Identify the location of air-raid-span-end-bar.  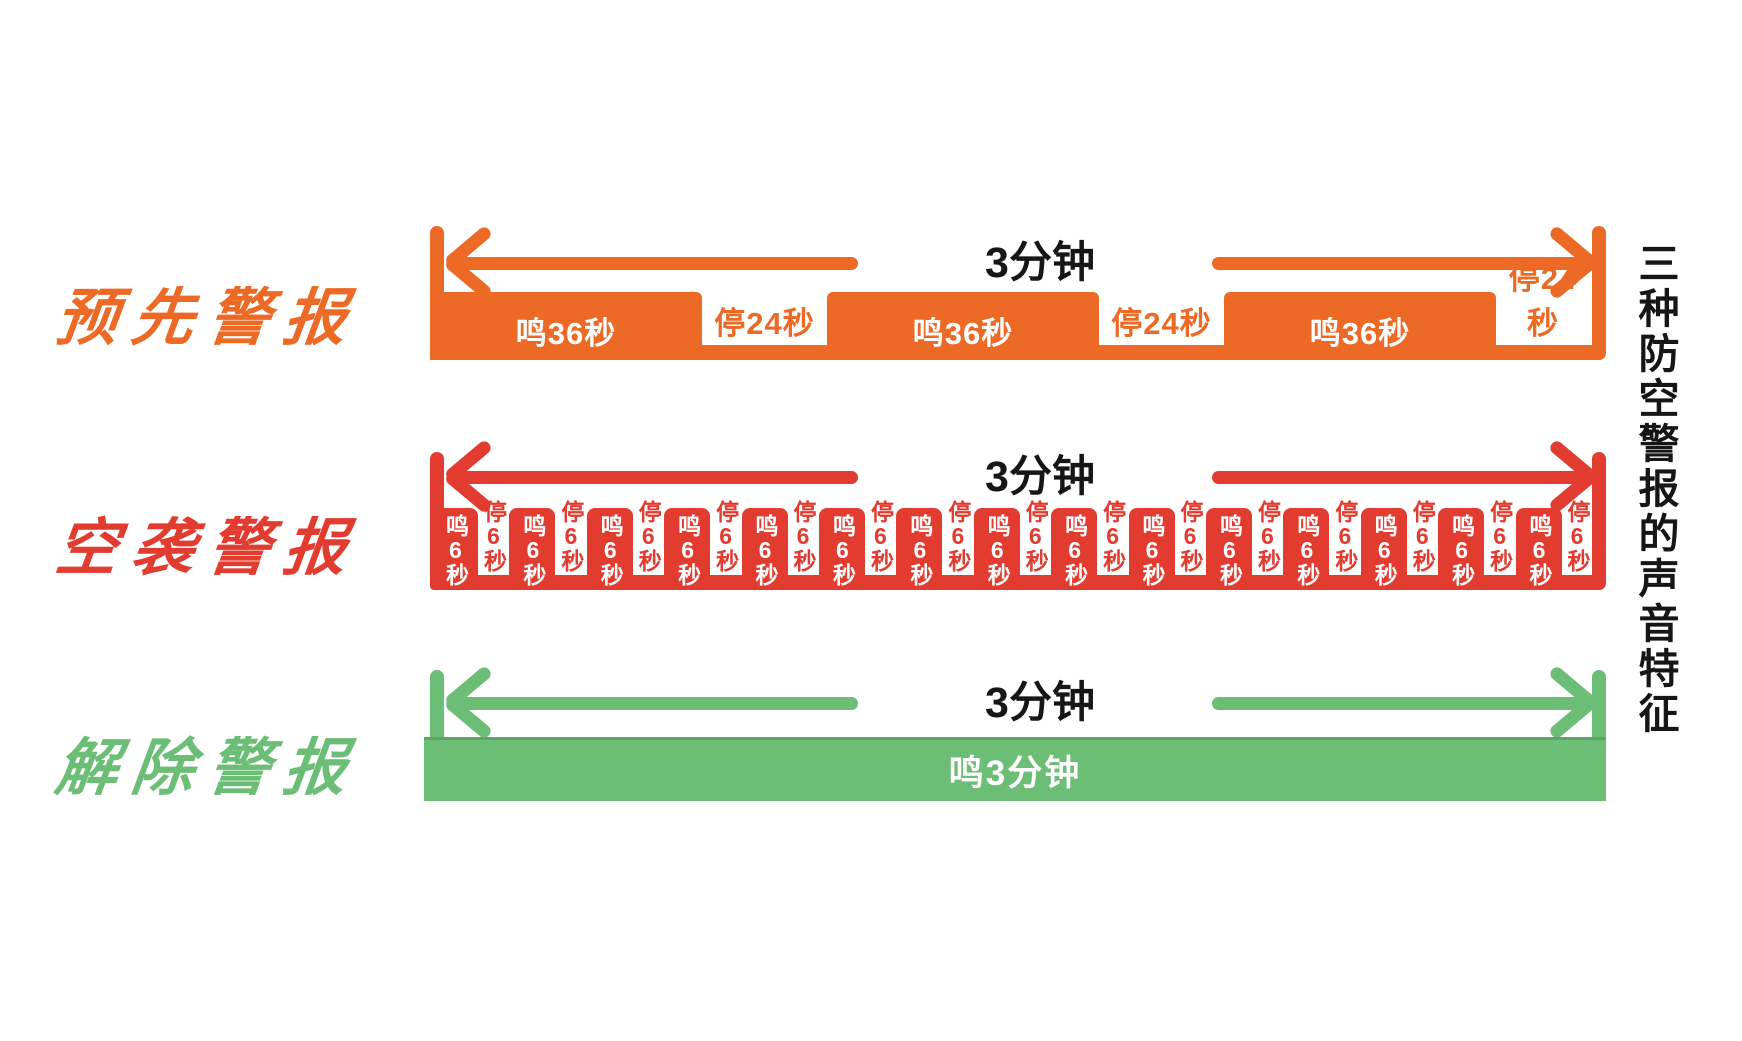
(1599, 521).